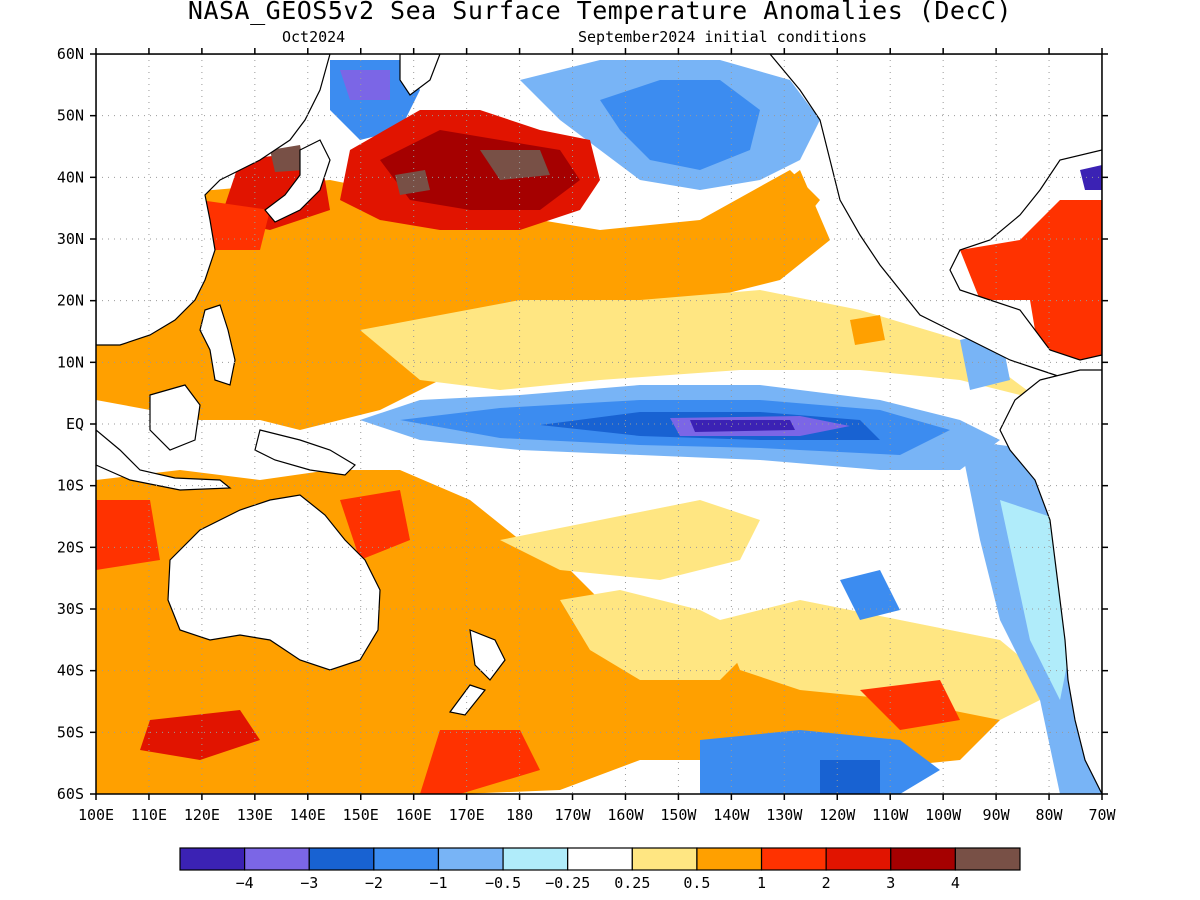  I want to click on latitude-axis: 60N 50N 40N 30N 20N 10N EQ 10S 20S 30S 40S 50S 60S, so click(70, 424).